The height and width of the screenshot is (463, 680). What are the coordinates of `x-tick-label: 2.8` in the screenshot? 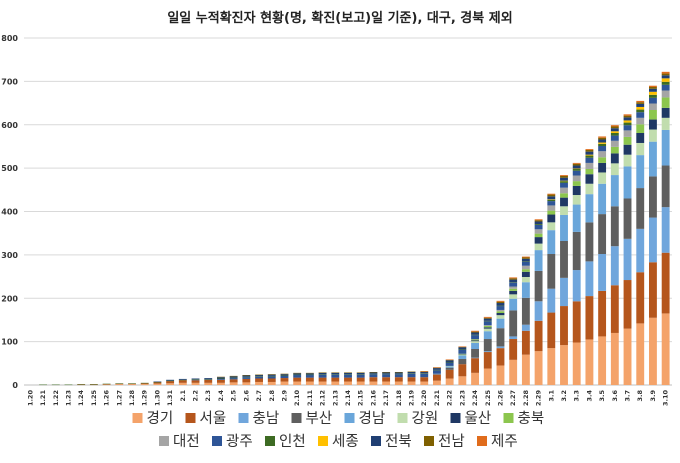 It's located at (272, 396).